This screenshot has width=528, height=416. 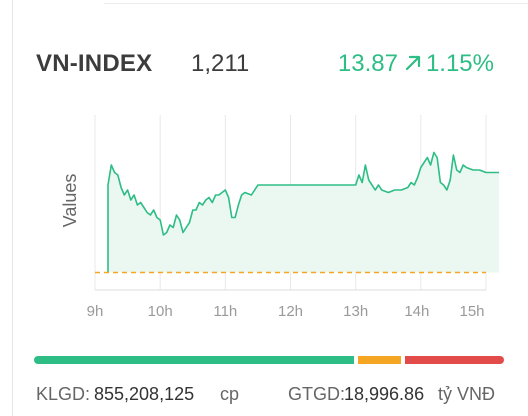 I want to click on breadth-segment-unchanged, so click(x=380, y=360).